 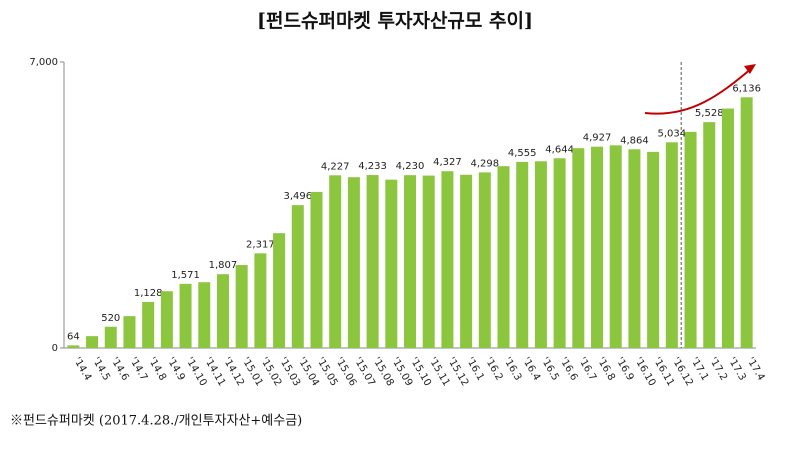 What do you see at coordinates (82, 369) in the screenshot?
I see `x-tick-label: '14.4` at bounding box center [82, 369].